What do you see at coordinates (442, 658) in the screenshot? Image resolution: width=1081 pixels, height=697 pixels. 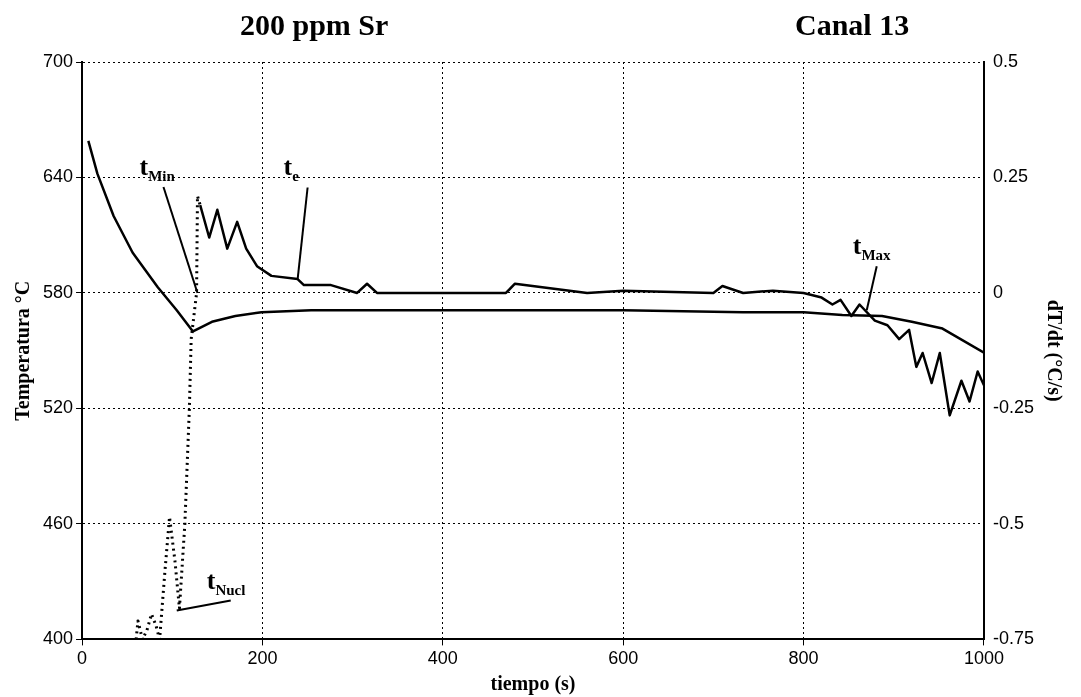 I see `x-tick-label: 400` at bounding box center [442, 658].